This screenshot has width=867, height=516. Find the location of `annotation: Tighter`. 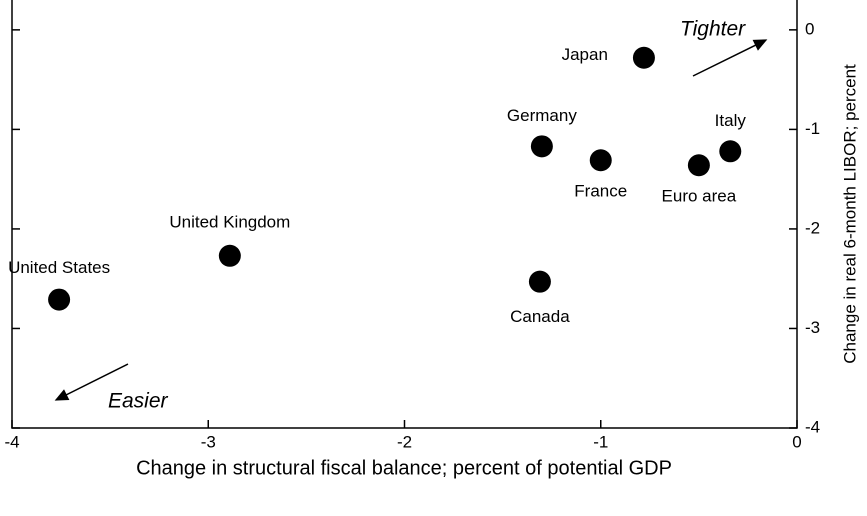

annotation: Tighter is located at coordinates (713, 29).